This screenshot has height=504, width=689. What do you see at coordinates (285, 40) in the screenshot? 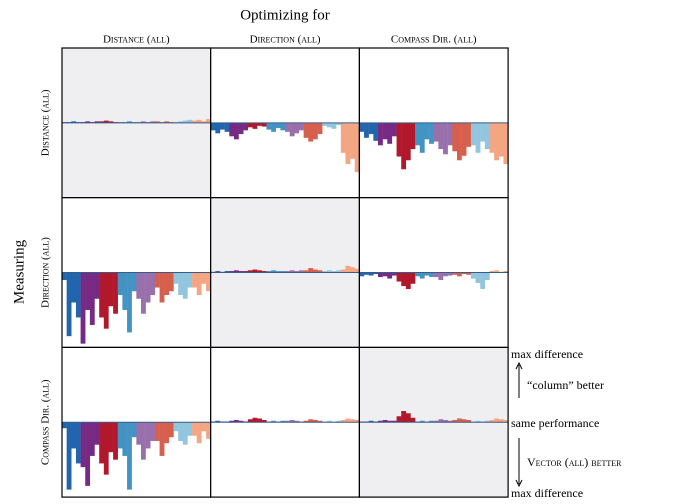
I see `column-header: Direction (all)` at bounding box center [285, 40].